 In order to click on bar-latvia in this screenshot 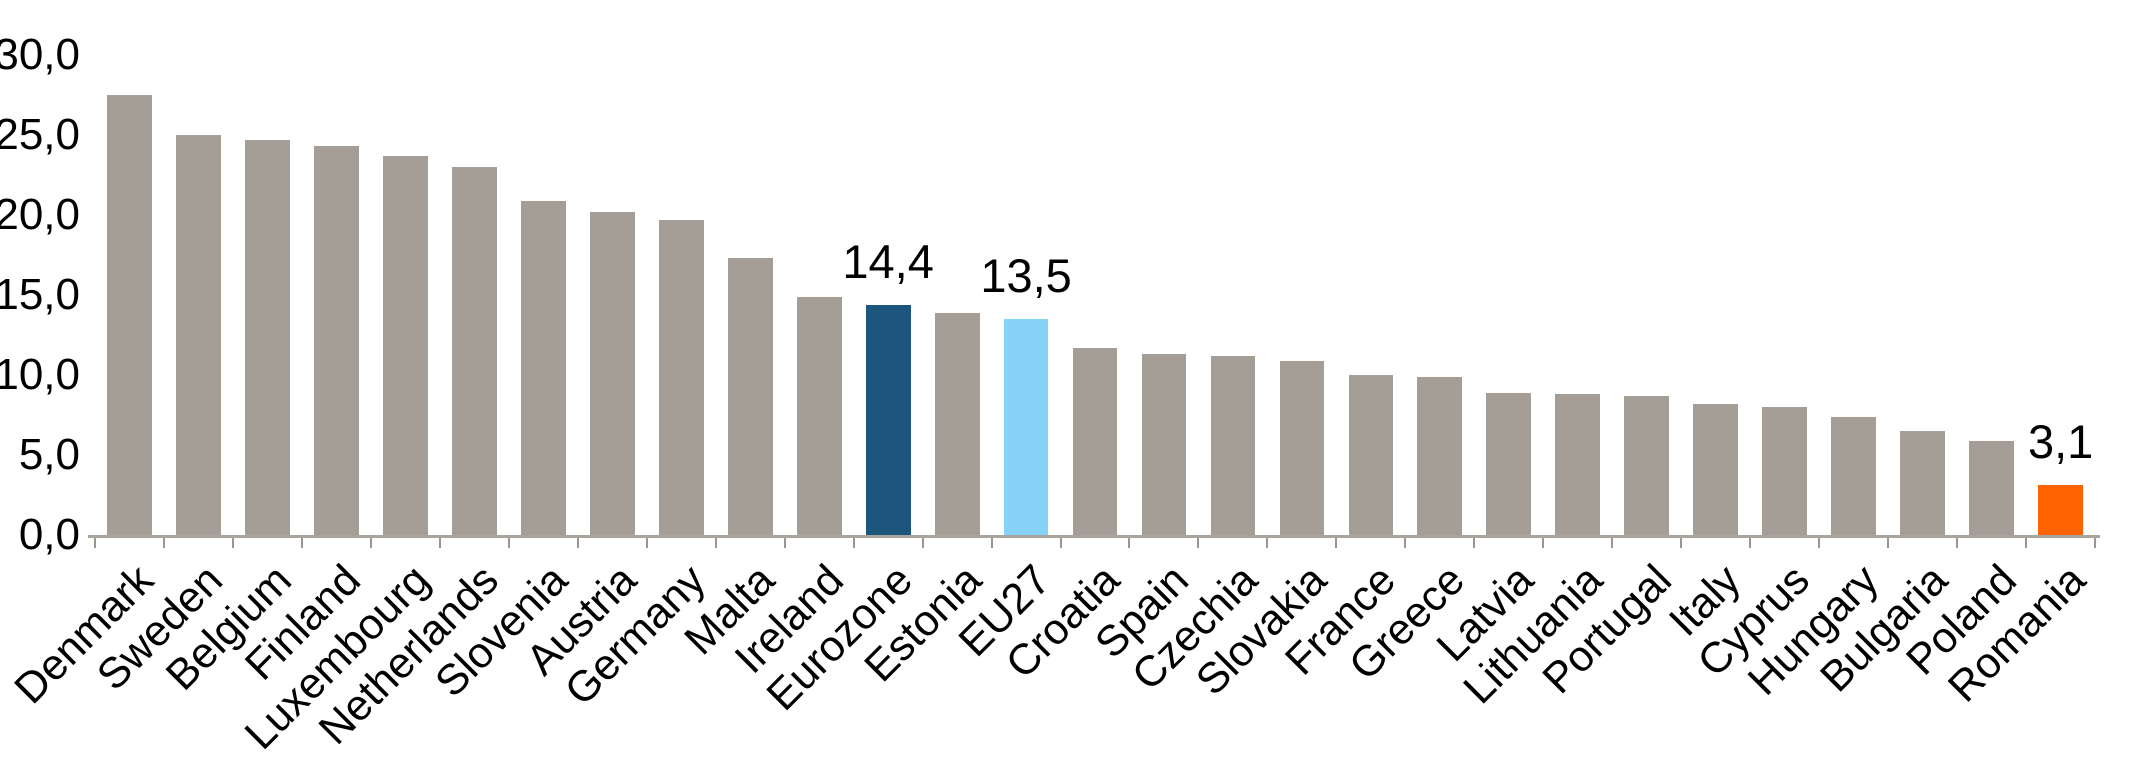, I will do `click(1509, 463)`.